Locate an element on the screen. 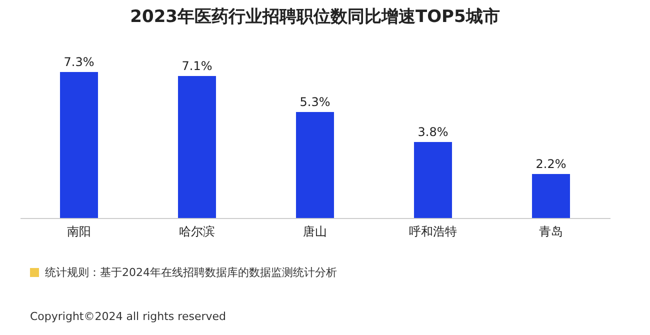 The width and height of the screenshot is (650, 335). data-label: 2.2% is located at coordinates (551, 164).